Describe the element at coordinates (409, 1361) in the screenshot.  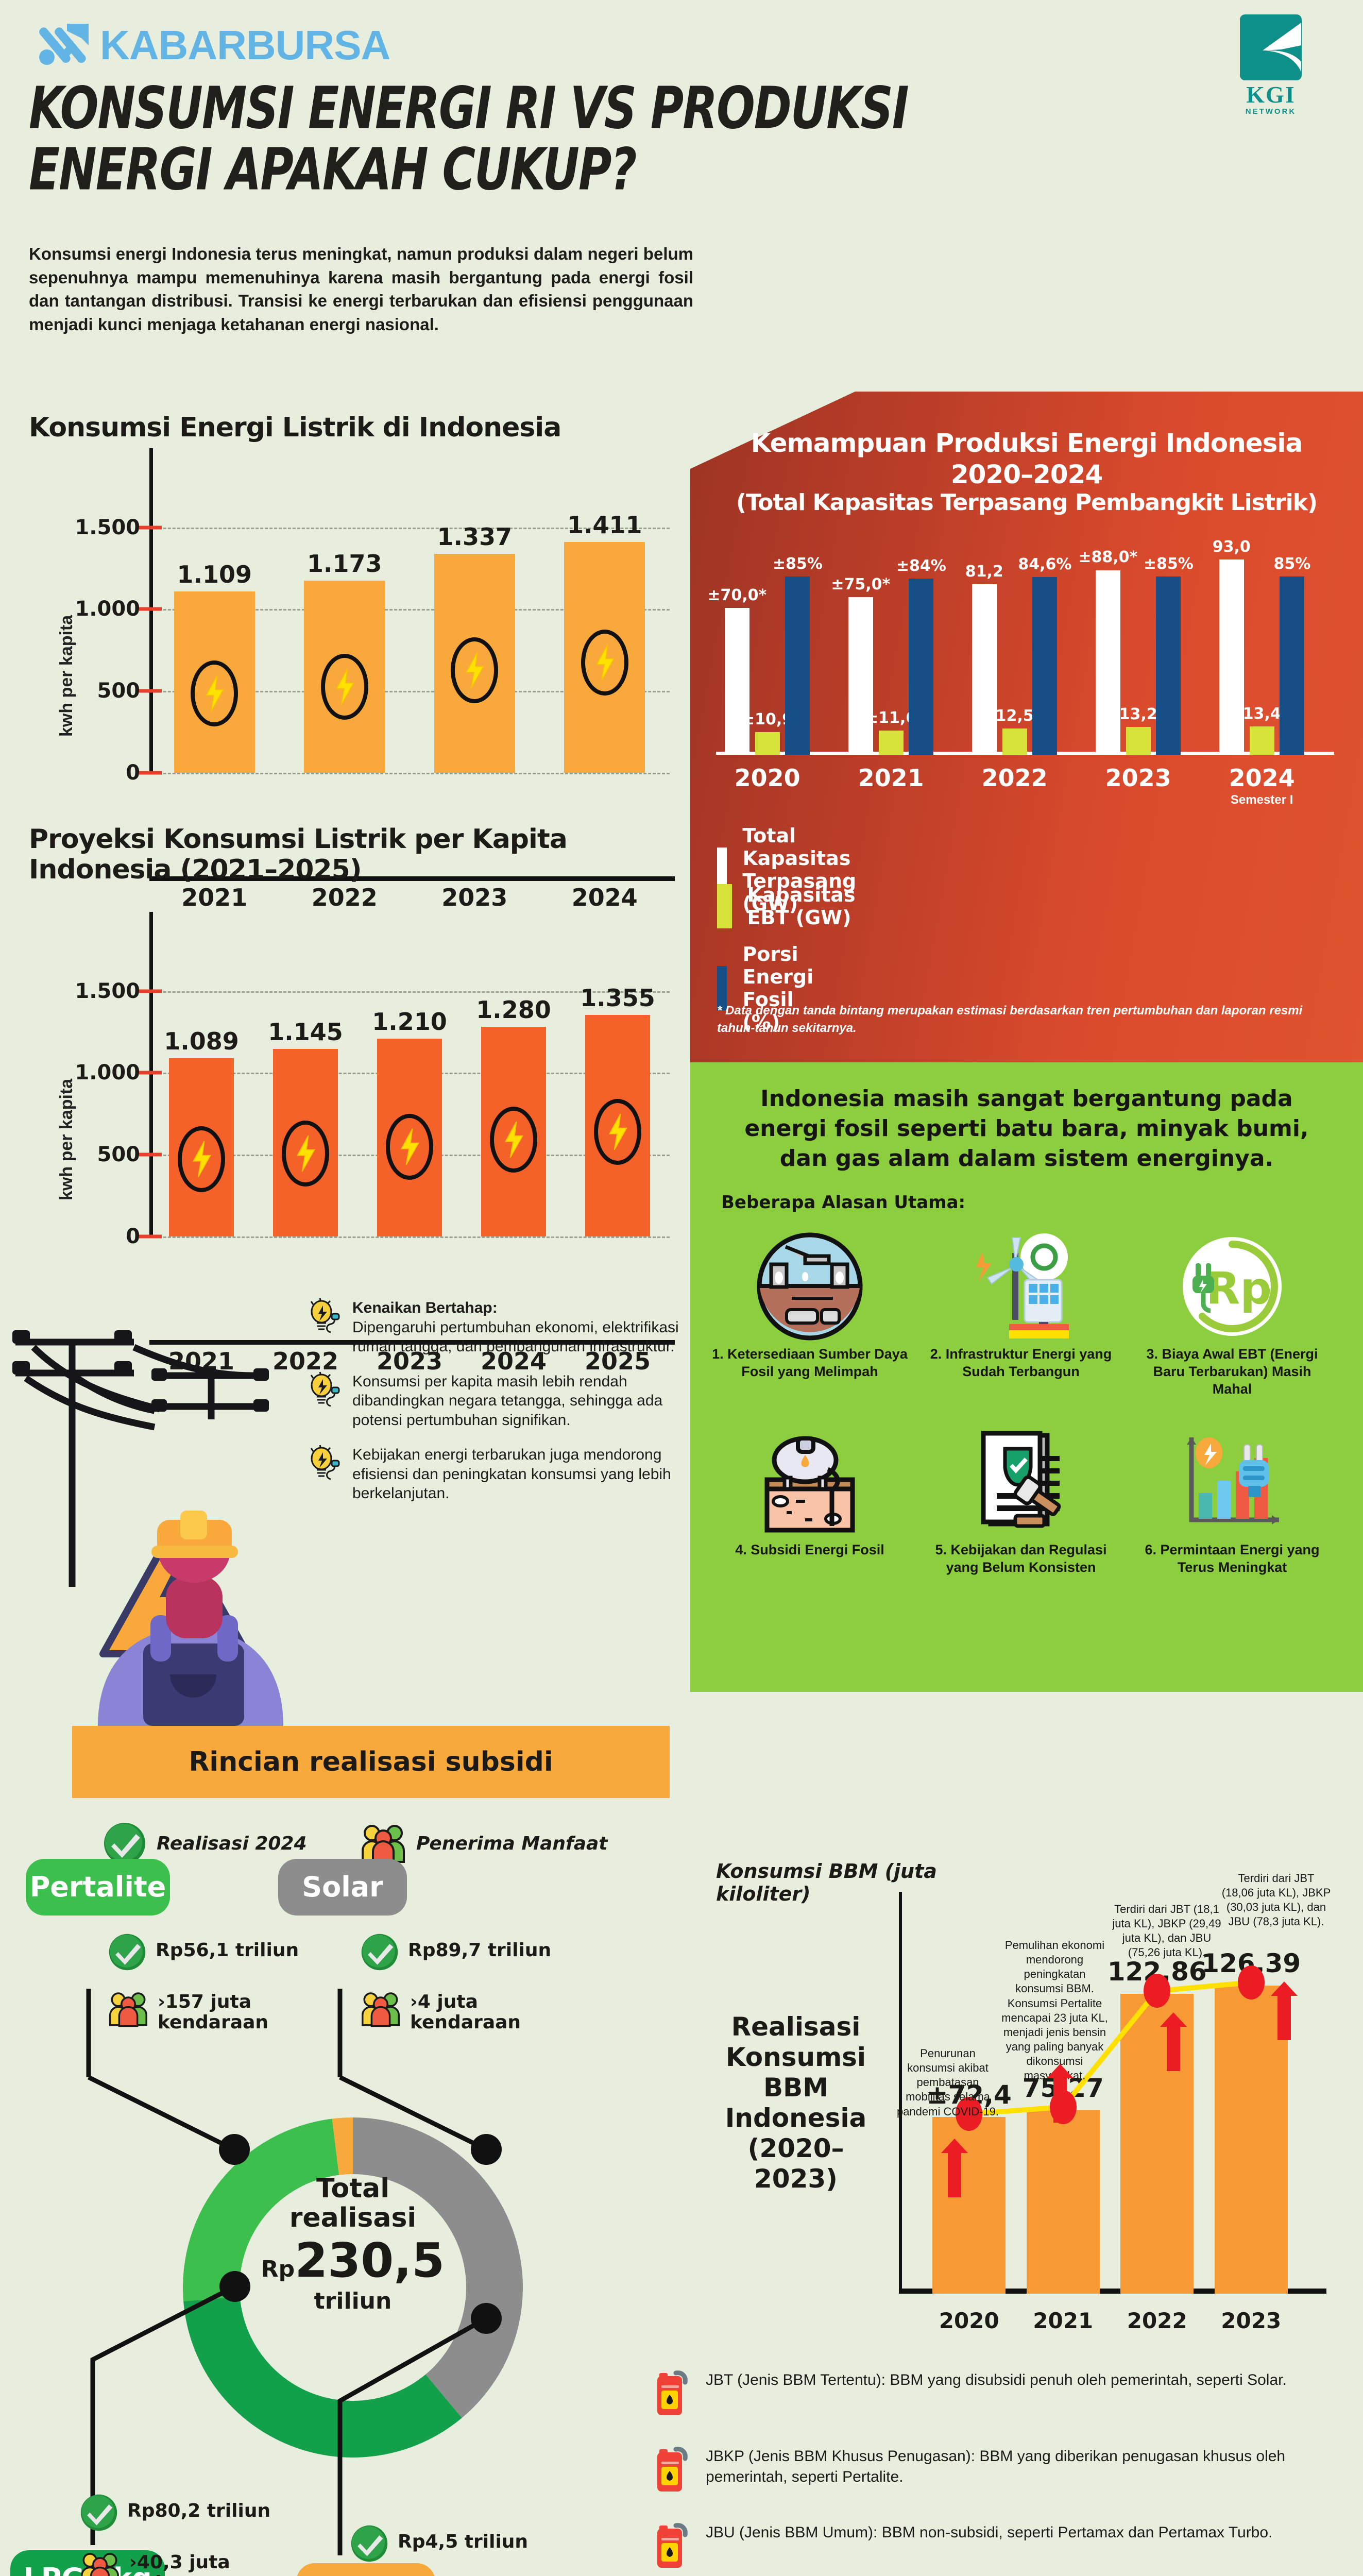
I see `chart-x-tick-label: 2023` at that location.